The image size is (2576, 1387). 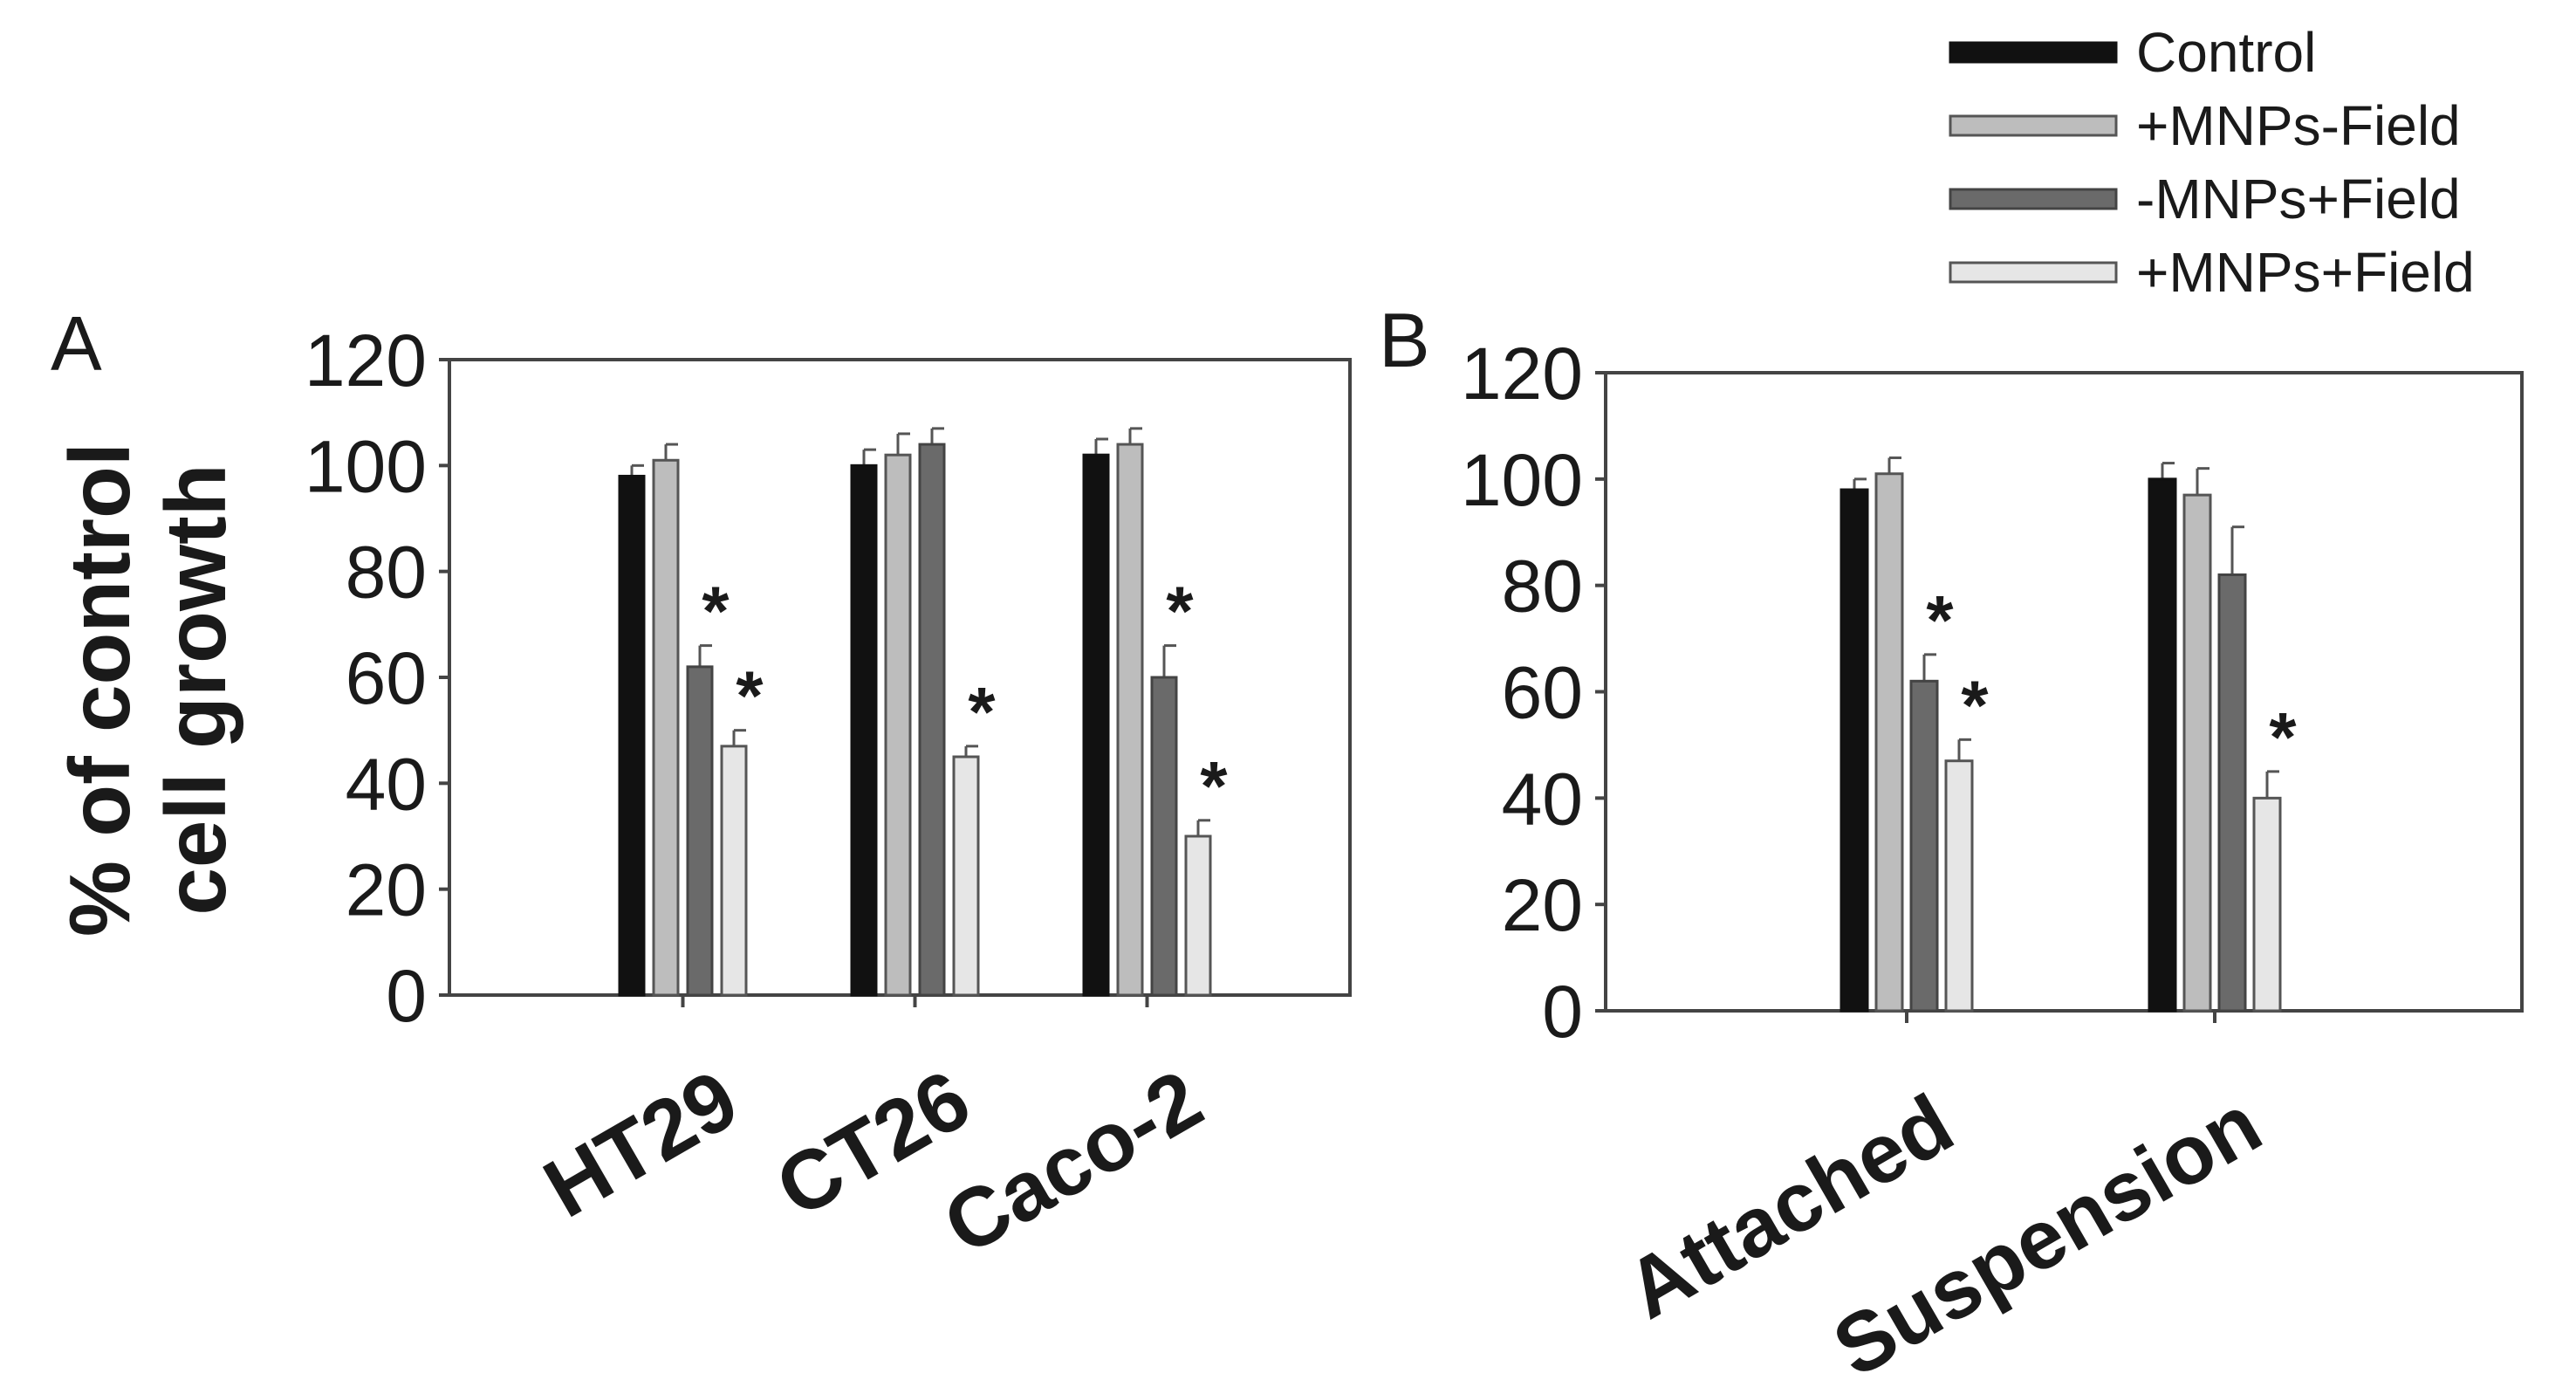 What do you see at coordinates (195, 689) in the screenshot?
I see `y-axis-label-line2: cell growth` at bounding box center [195, 689].